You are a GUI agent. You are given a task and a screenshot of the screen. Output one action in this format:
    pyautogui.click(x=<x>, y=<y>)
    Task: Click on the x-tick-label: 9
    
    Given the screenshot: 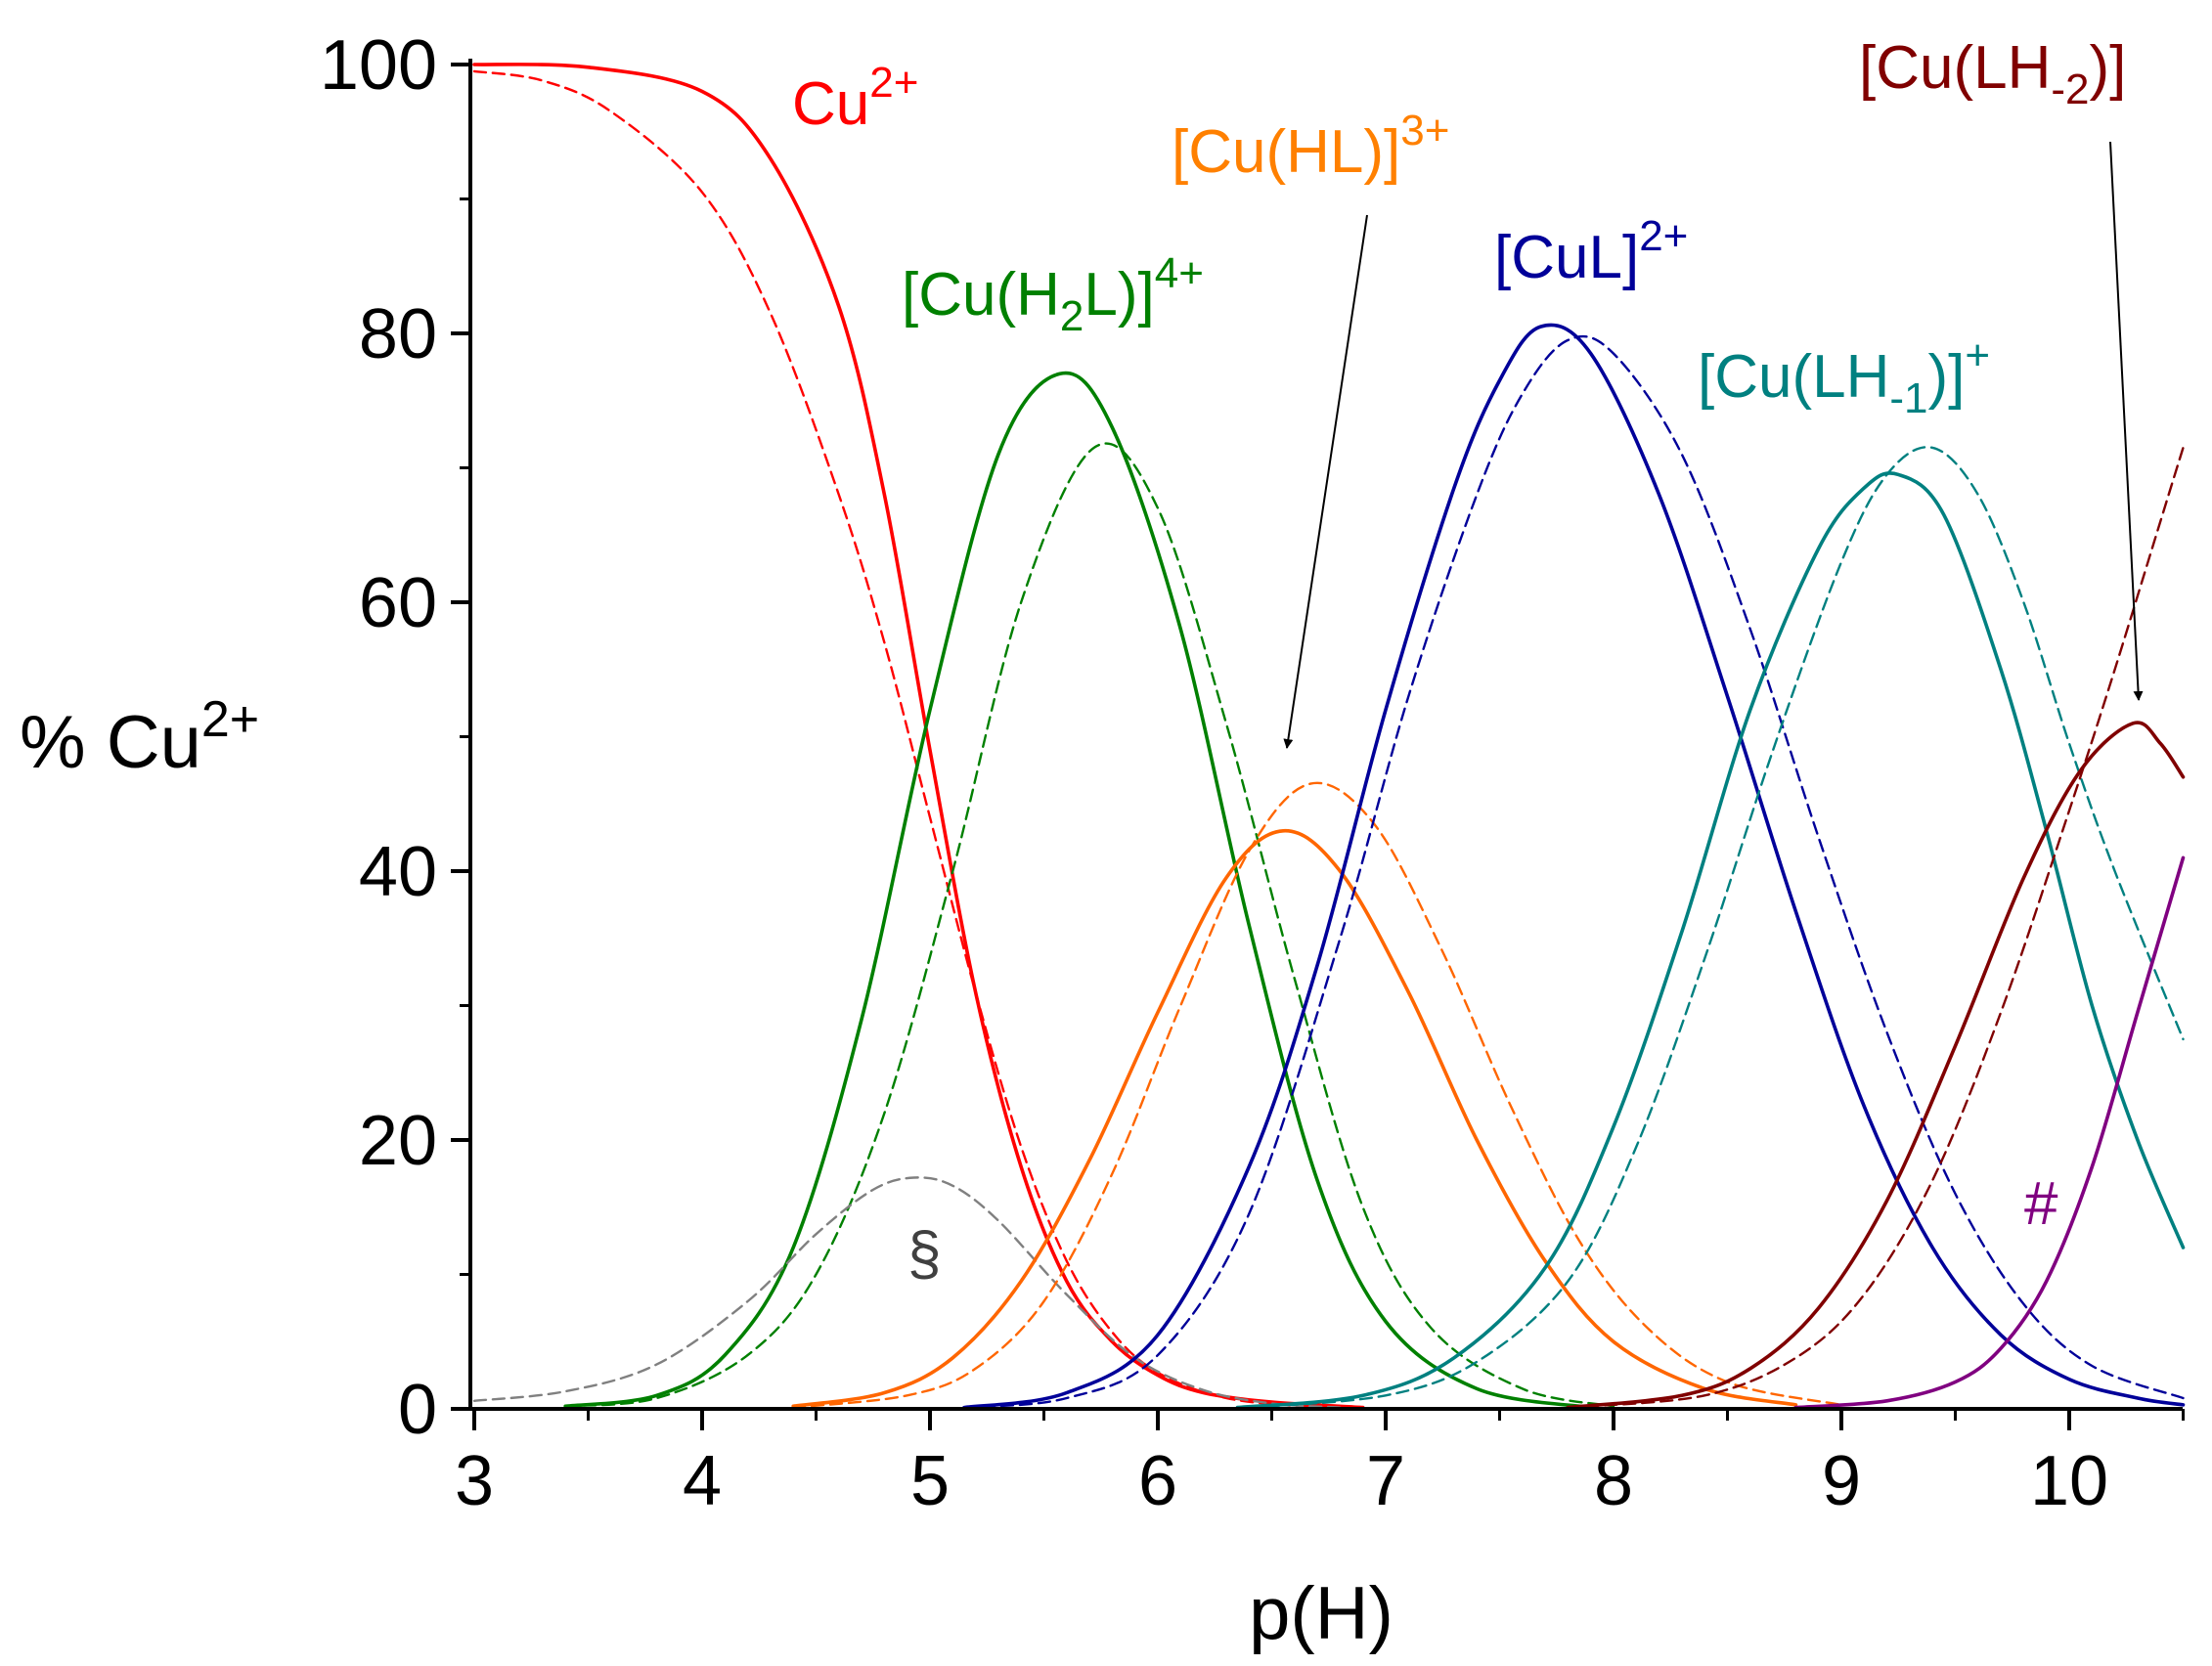 What is the action you would take?
    pyautogui.click(x=1841, y=1481)
    